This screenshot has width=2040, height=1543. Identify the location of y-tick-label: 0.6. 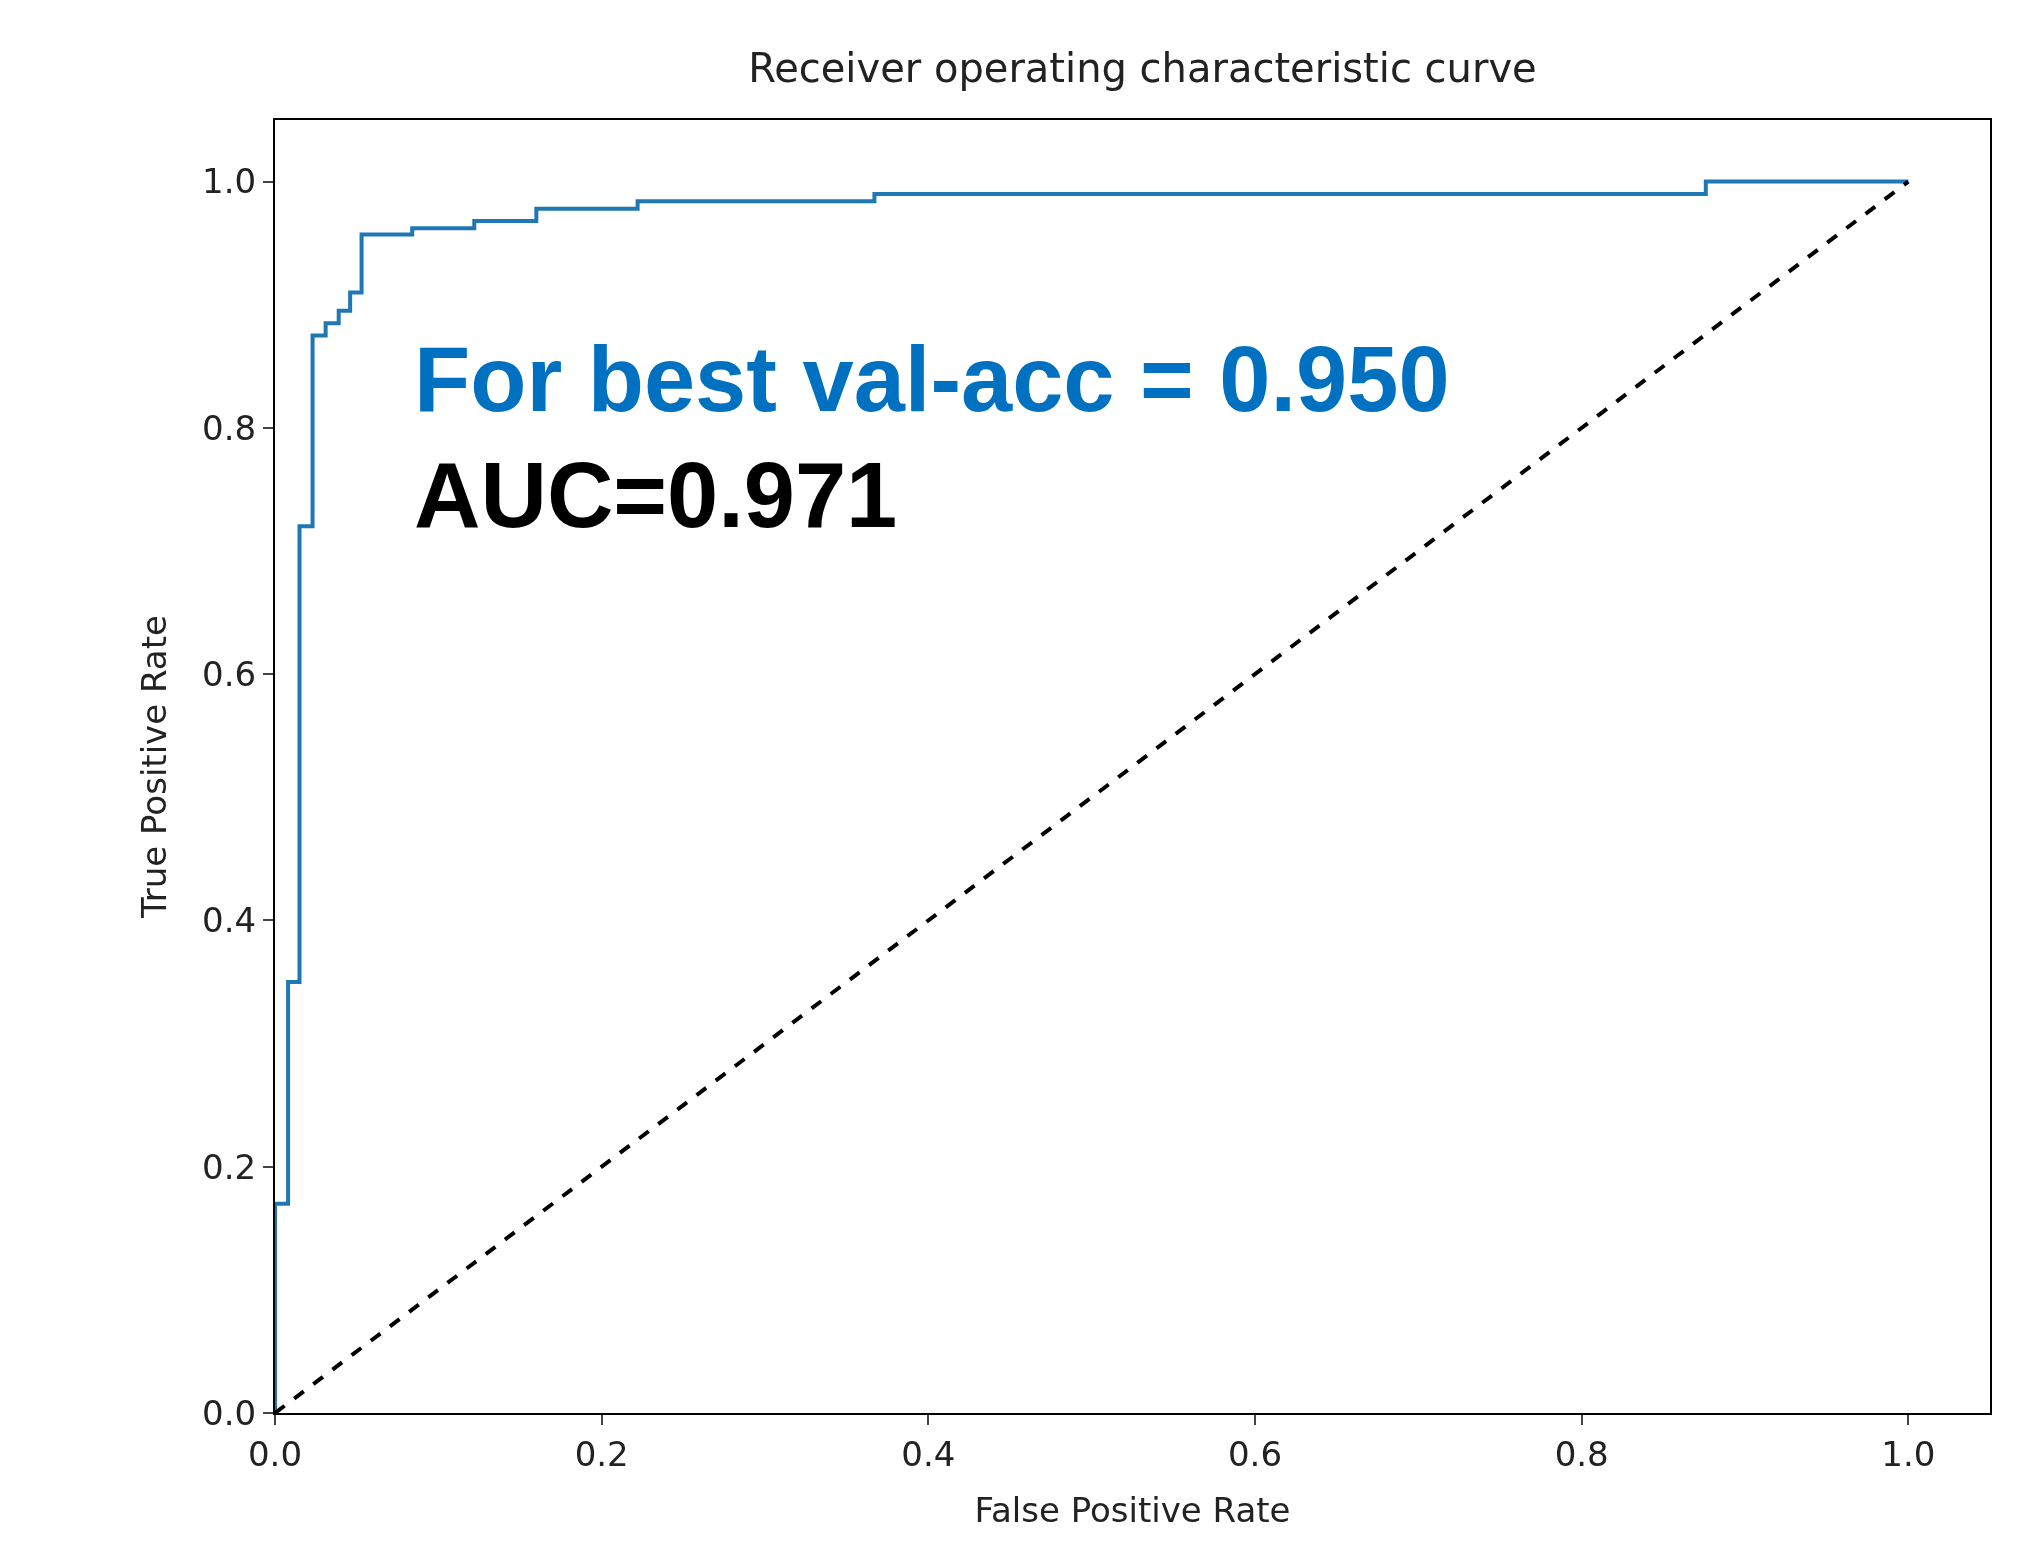
(229, 674).